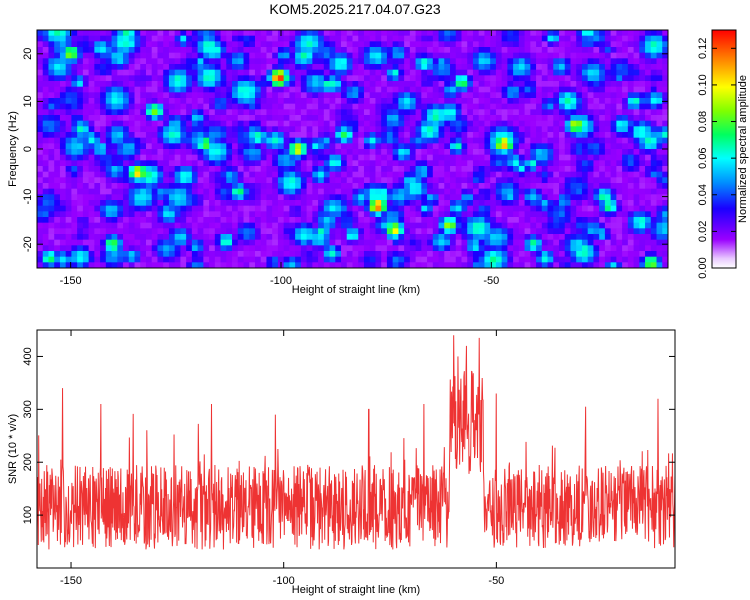 This screenshot has width=750, height=600. What do you see at coordinates (281, 281) in the screenshot?
I see `heatmap-x-tick-label: -100` at bounding box center [281, 281].